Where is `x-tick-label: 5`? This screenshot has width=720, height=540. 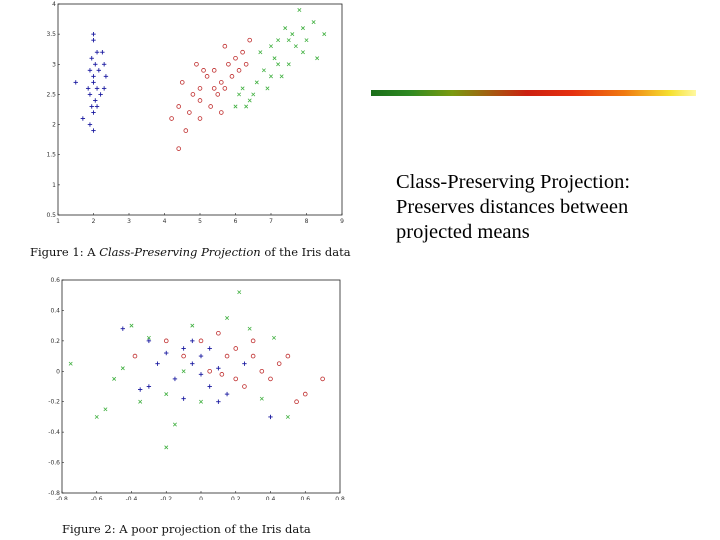 x-tick-label: 5 is located at coordinates (200, 221).